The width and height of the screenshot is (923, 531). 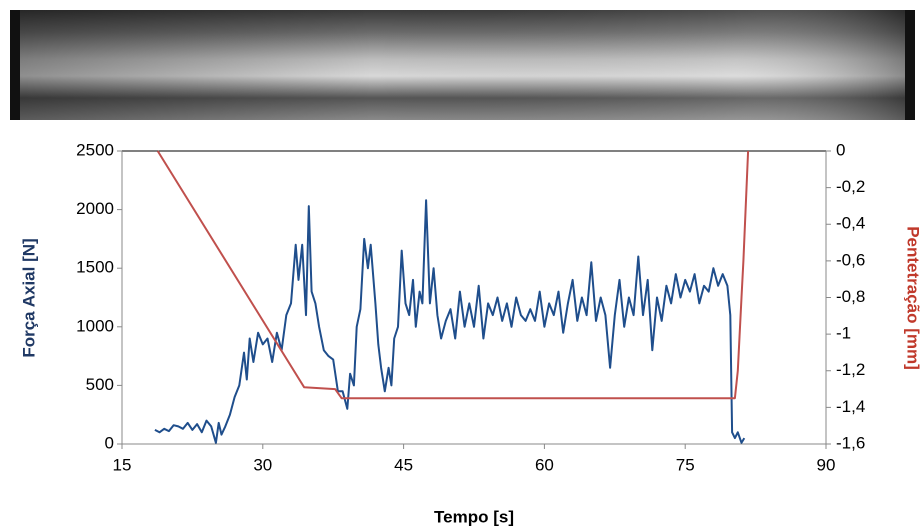 I want to click on y2-tick-label: -1,6, so click(x=850, y=442).